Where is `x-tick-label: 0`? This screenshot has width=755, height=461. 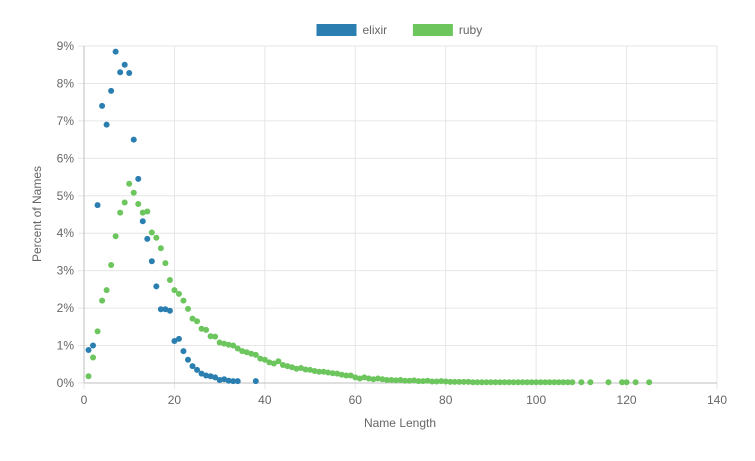
x-tick-label: 0 is located at coordinates (84, 400).